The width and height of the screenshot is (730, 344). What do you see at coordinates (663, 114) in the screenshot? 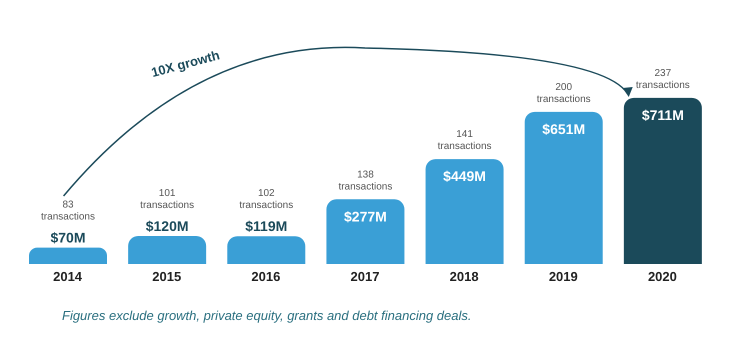
I see `data-label: $711M` at bounding box center [663, 114].